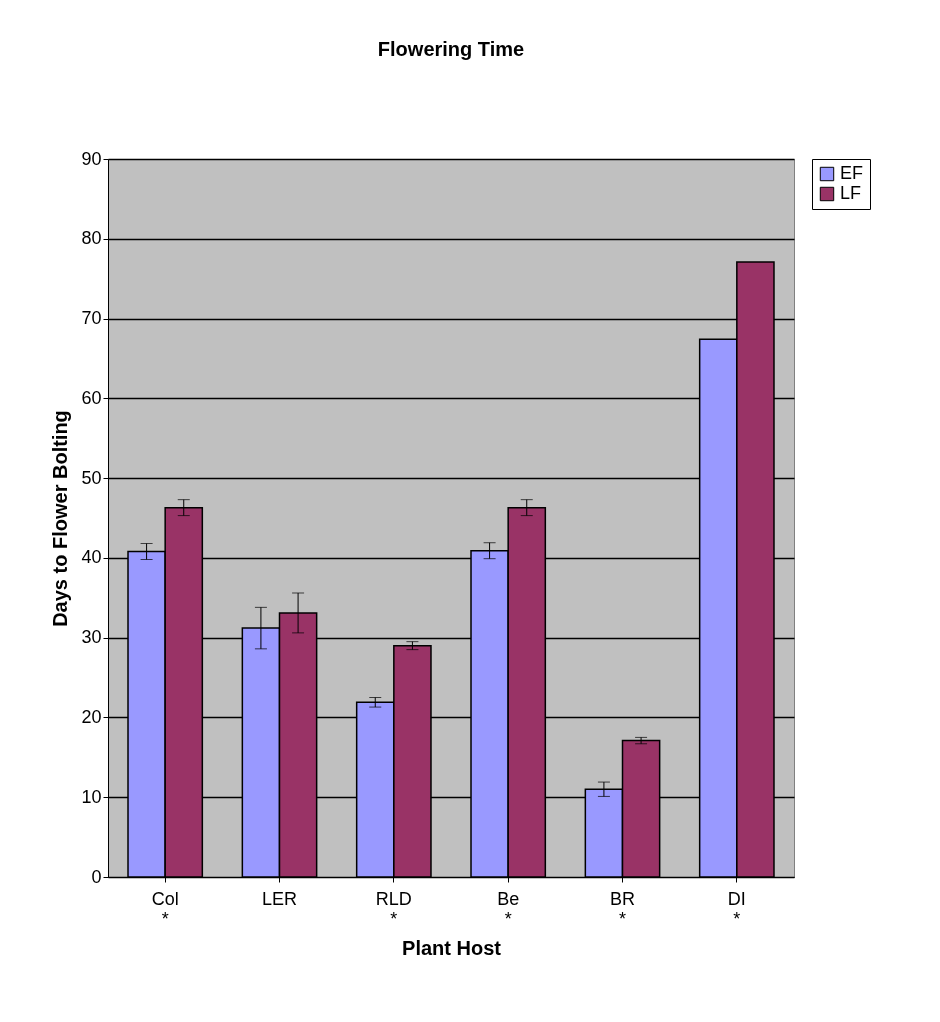  I want to click on y-tick-label: 20, so click(91, 716).